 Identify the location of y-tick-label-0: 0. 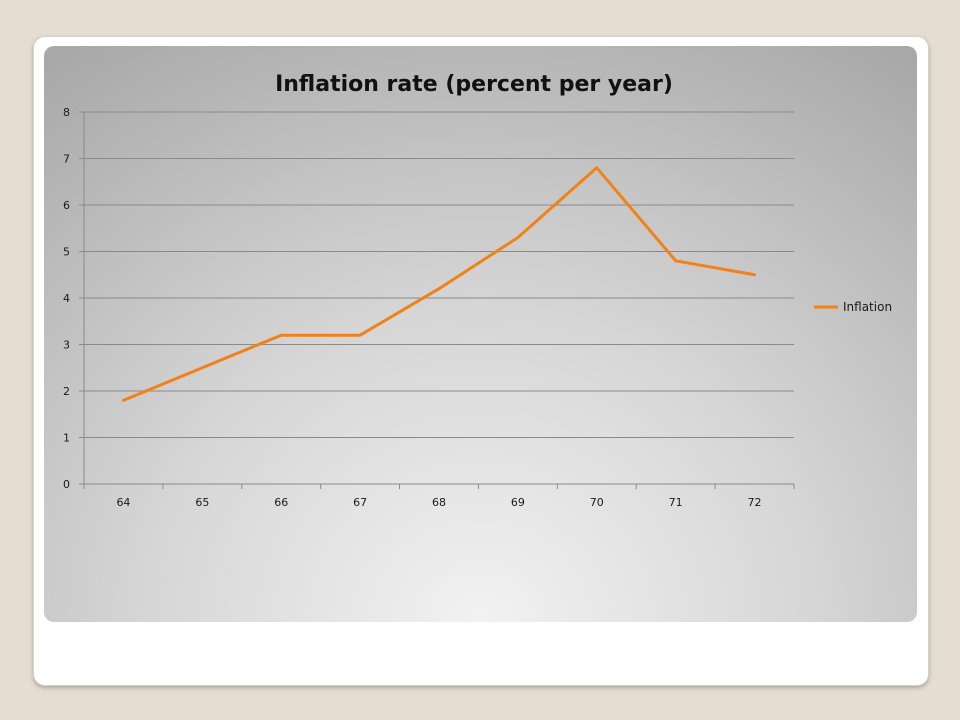
(66, 484).